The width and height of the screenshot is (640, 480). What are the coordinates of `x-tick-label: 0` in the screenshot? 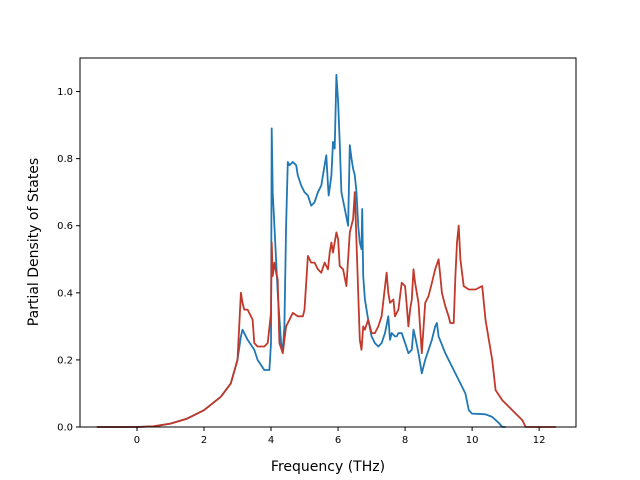 It's located at (137, 440).